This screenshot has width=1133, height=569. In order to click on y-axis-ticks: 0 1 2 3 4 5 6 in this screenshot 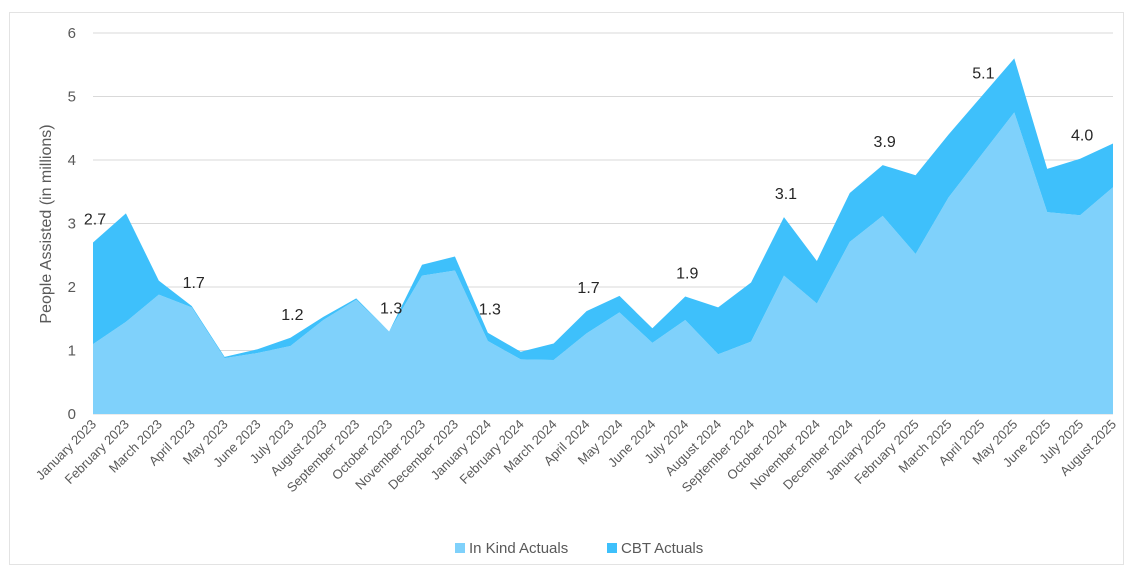, I will do `click(72, 224)`.